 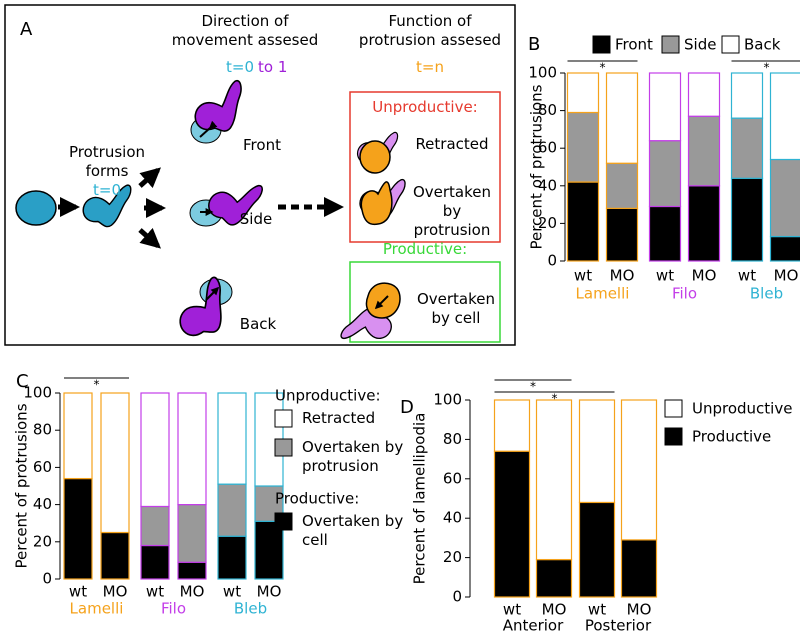 I want to click on panel-letter: D, so click(x=407, y=407).